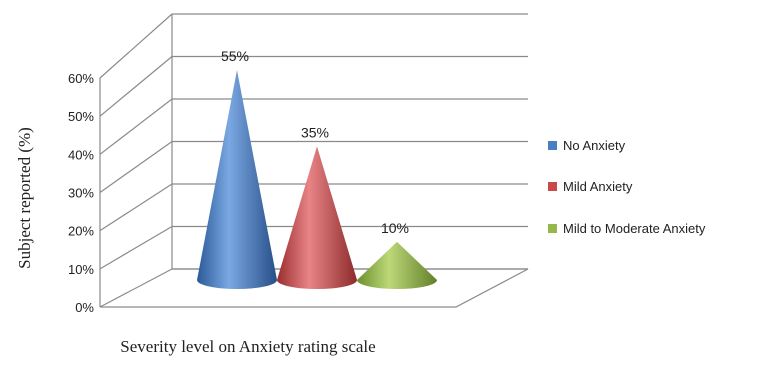 This screenshot has height=367, width=775. I want to click on y-axis-ticks: 0% 10% 20% 30% 40% 50% 60%, so click(81, 193).